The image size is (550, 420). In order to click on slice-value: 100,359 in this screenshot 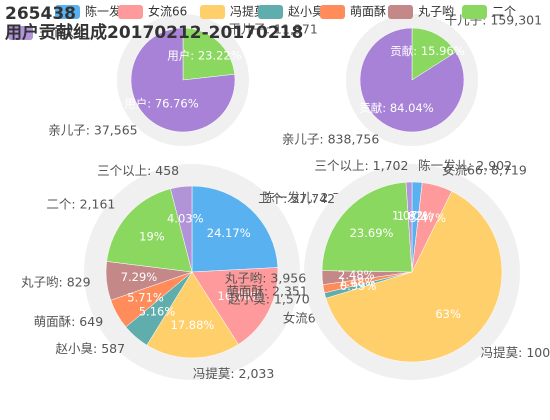, I will do `click(538, 351)`.